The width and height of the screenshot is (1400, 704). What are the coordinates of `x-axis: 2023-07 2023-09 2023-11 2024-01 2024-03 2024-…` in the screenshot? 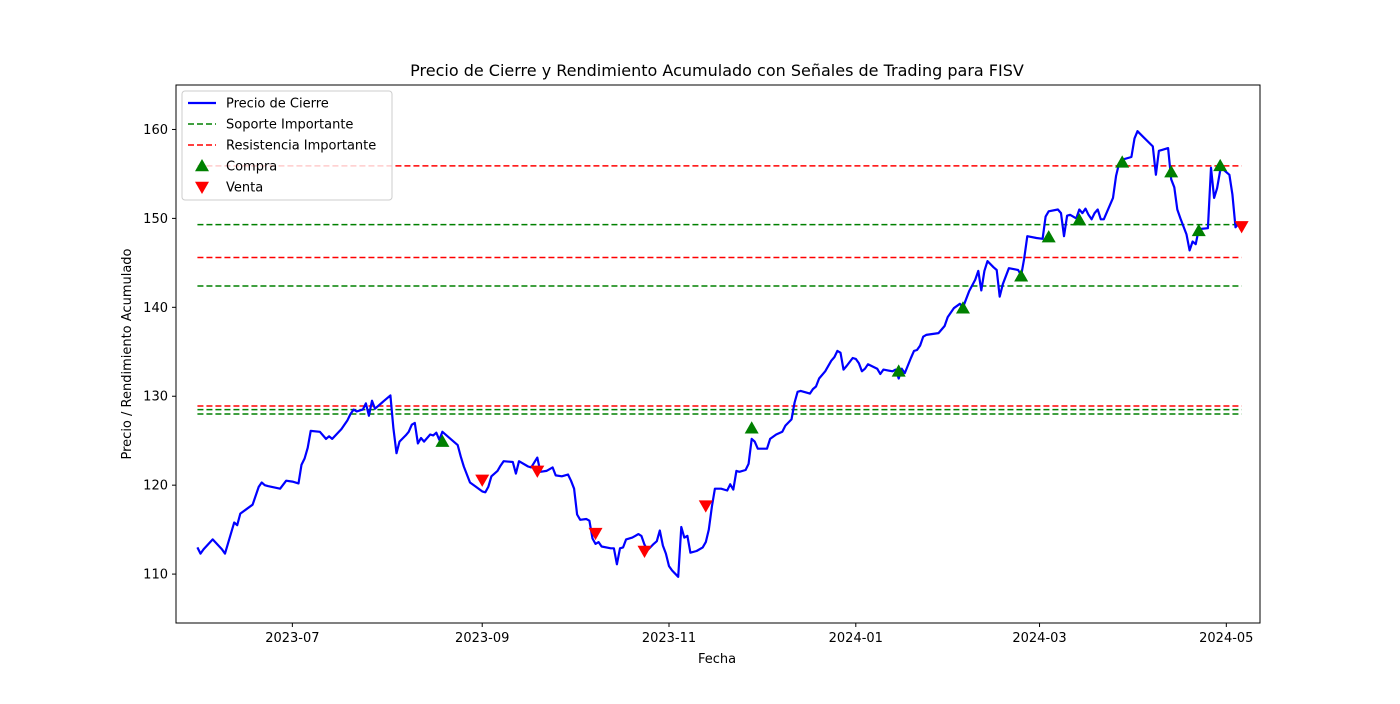 It's located at (759, 634).